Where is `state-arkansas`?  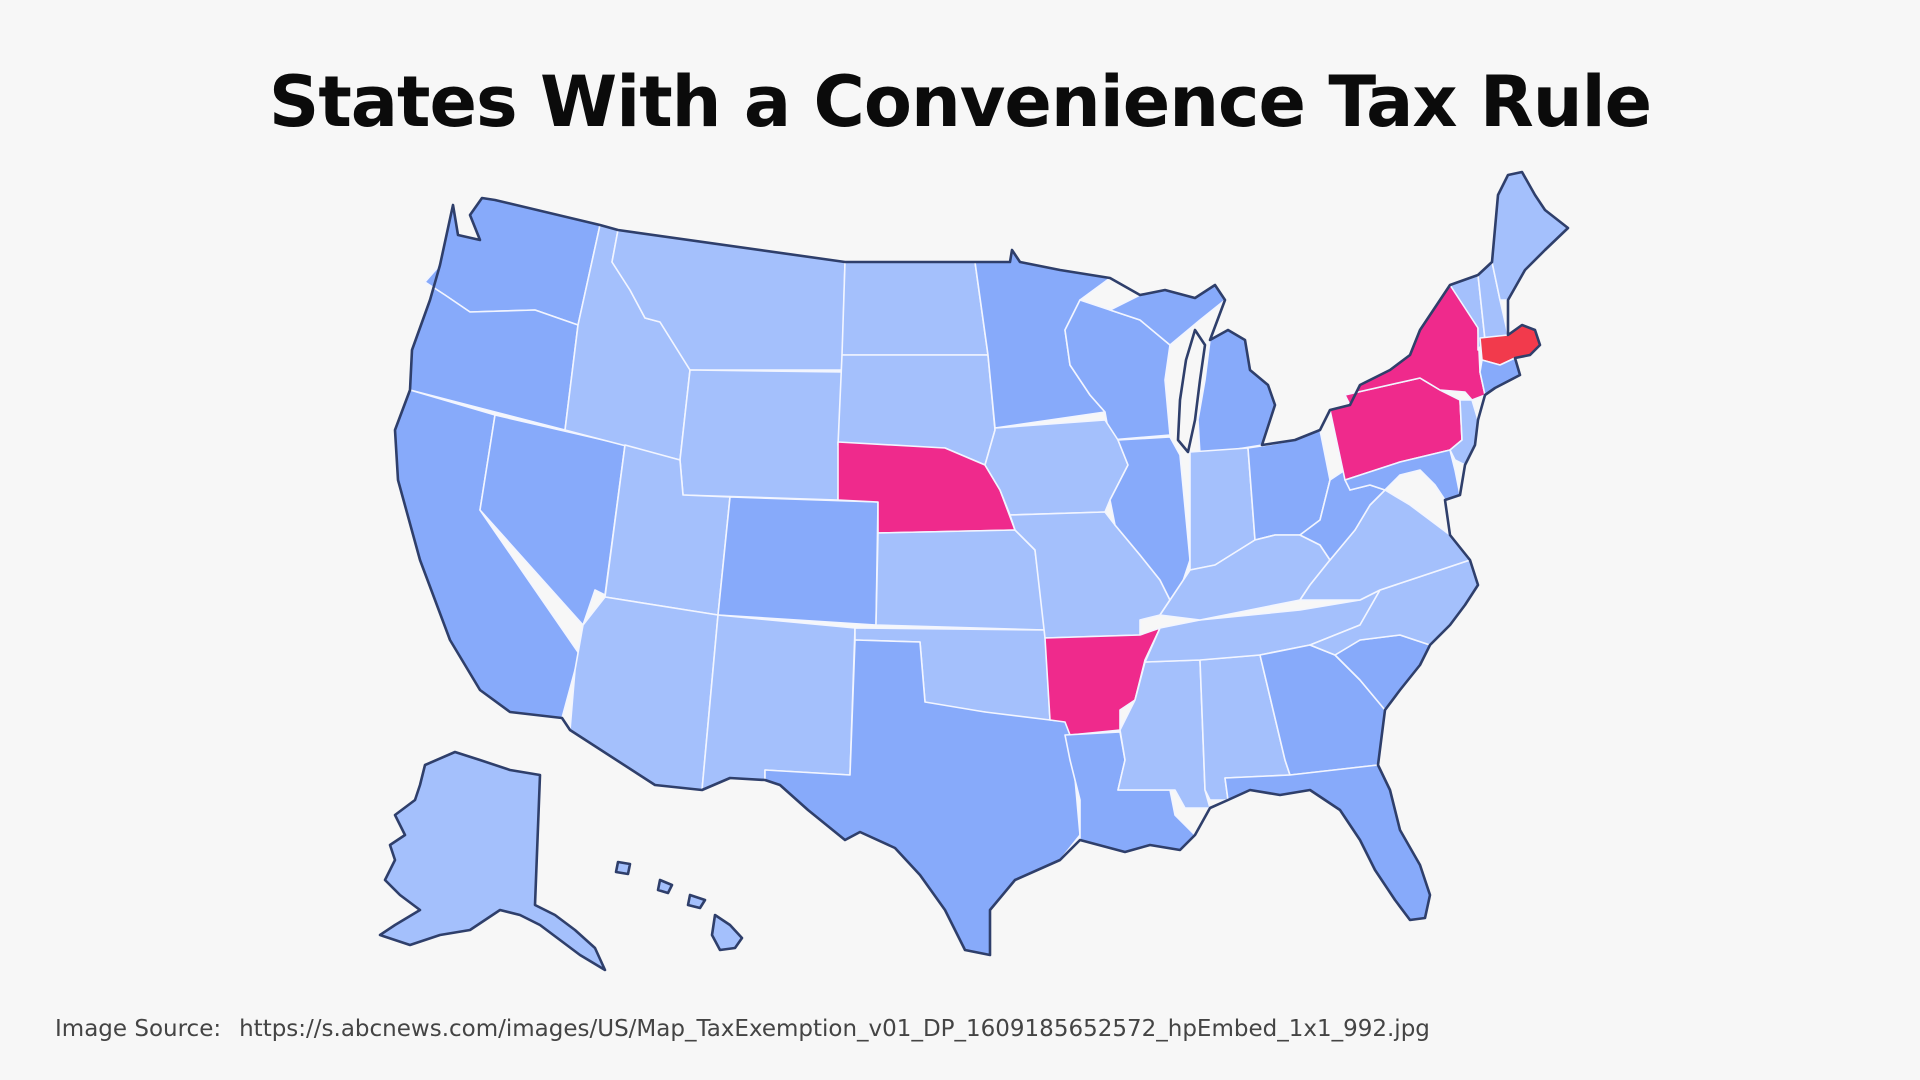
state-arkansas is located at coordinates (1102, 681).